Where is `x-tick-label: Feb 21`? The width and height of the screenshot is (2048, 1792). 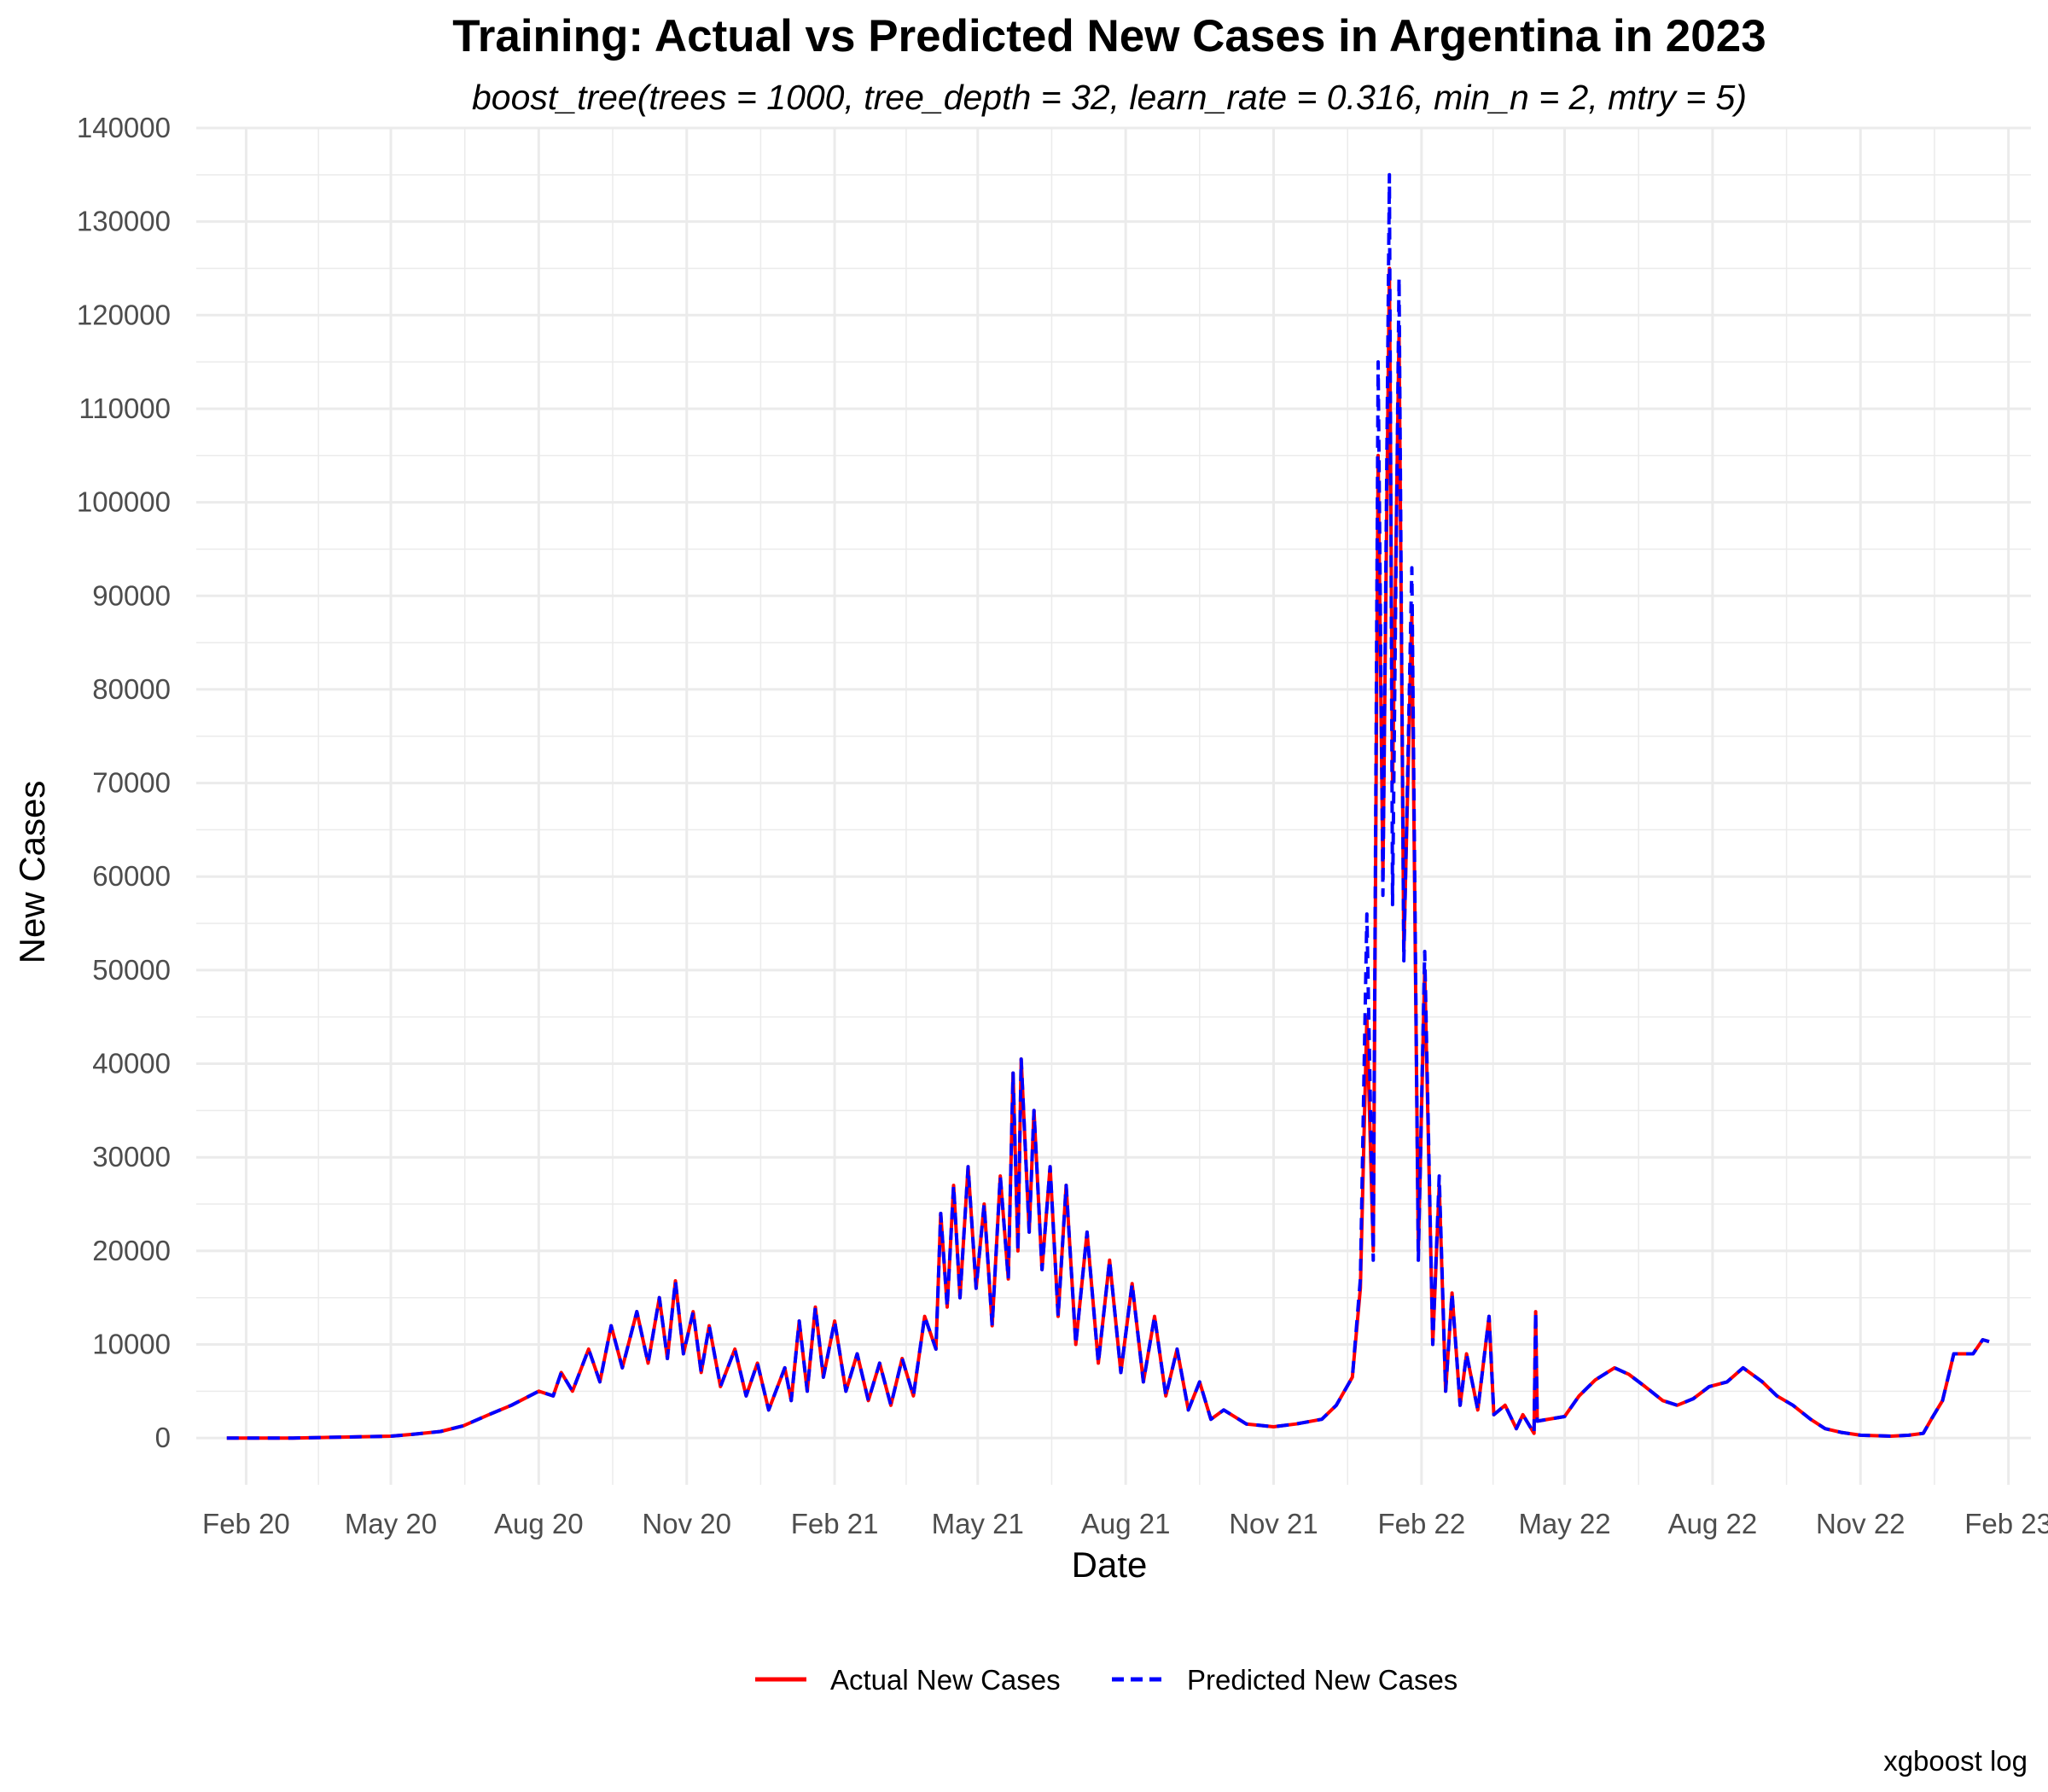 x-tick-label: Feb 21 is located at coordinates (835, 1523).